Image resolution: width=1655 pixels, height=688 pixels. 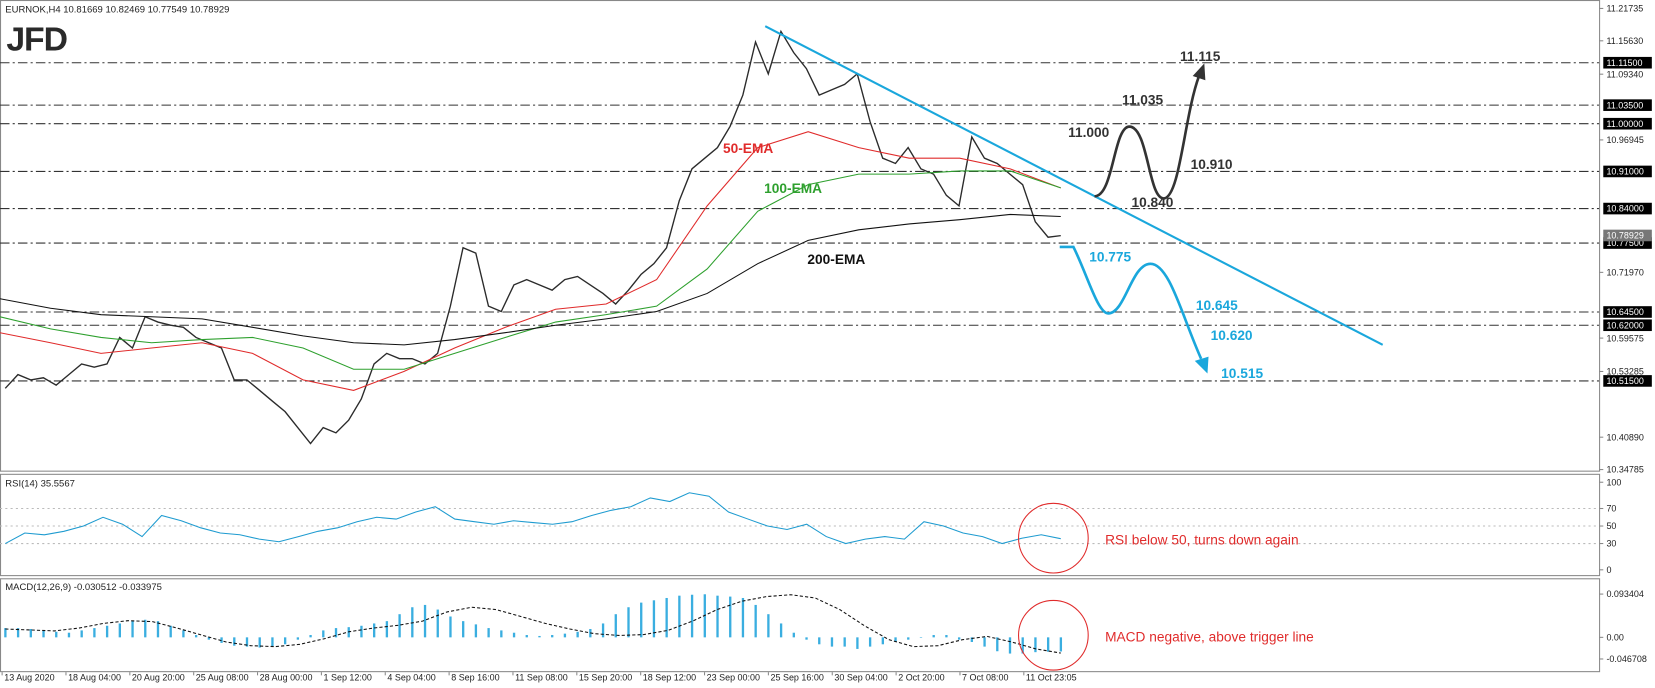 What do you see at coordinates (1624, 74) in the screenshot?
I see `y-tick-label: 11.09340` at bounding box center [1624, 74].